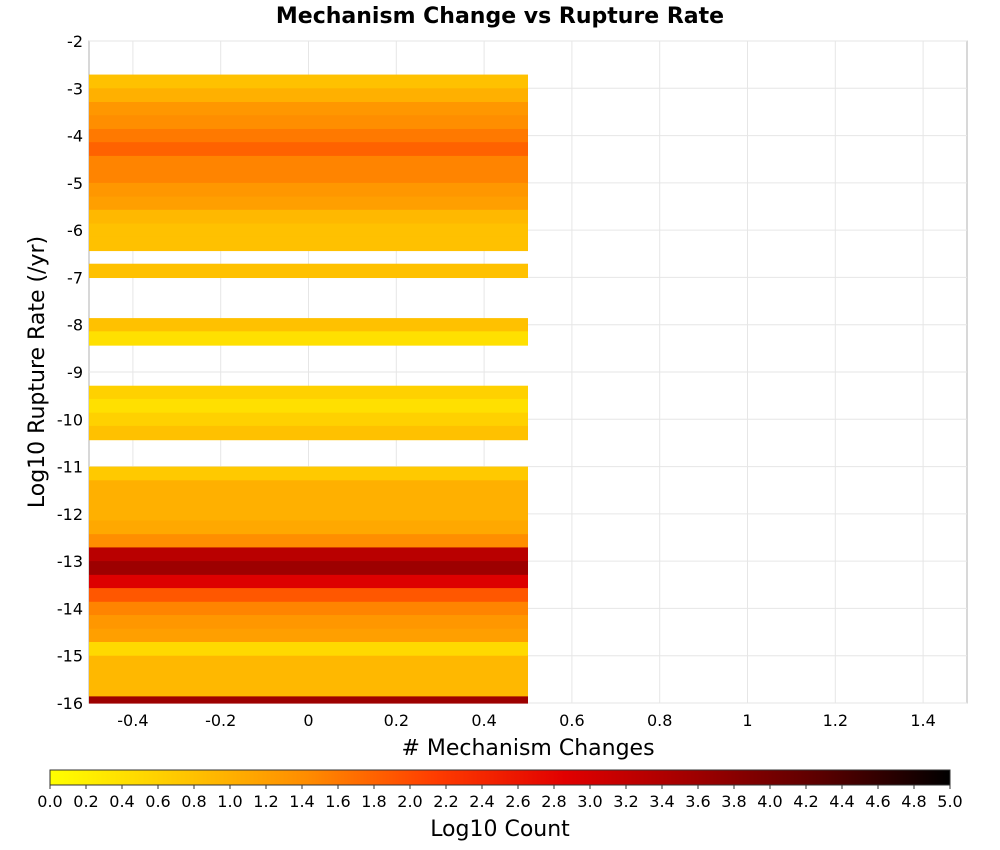 The image size is (1000, 850). I want to click on y-tick-label: -7, so click(75, 277).